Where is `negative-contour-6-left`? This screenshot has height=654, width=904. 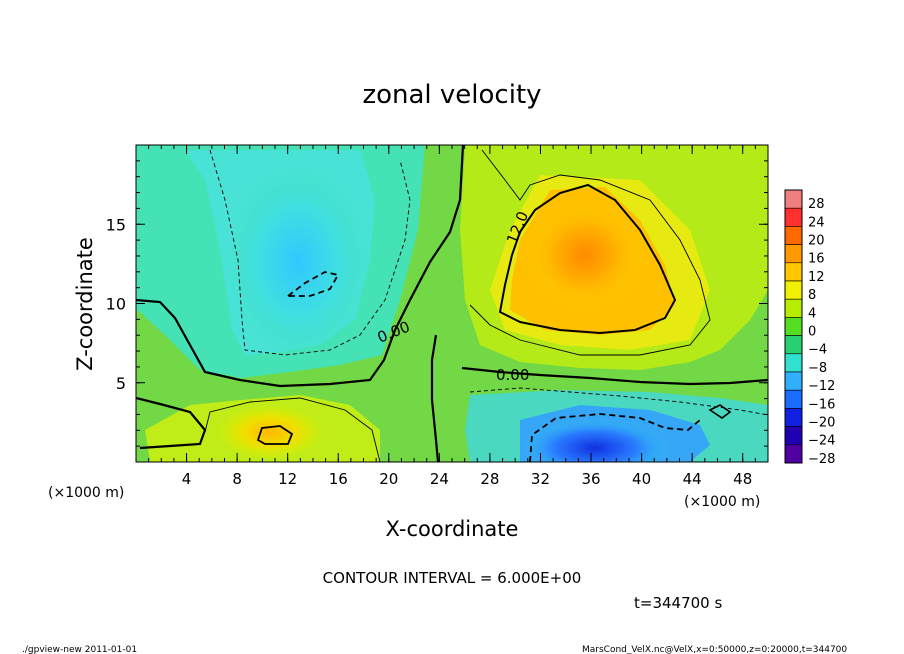 negative-contour-6-left is located at coordinates (310, 252).